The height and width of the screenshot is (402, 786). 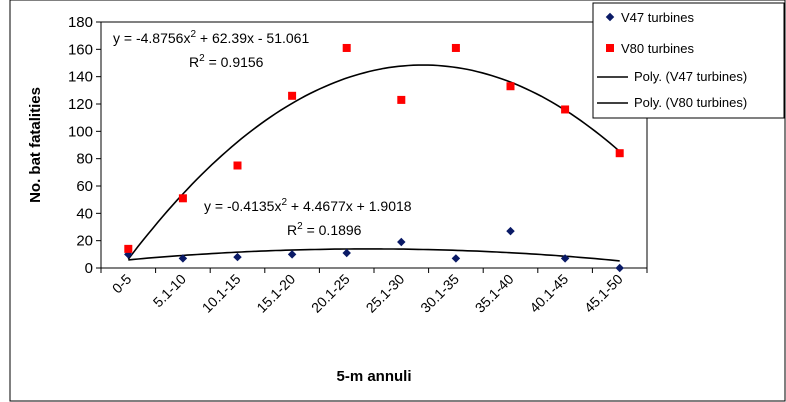 I want to click on y-tick-label: 80, so click(x=84, y=159).